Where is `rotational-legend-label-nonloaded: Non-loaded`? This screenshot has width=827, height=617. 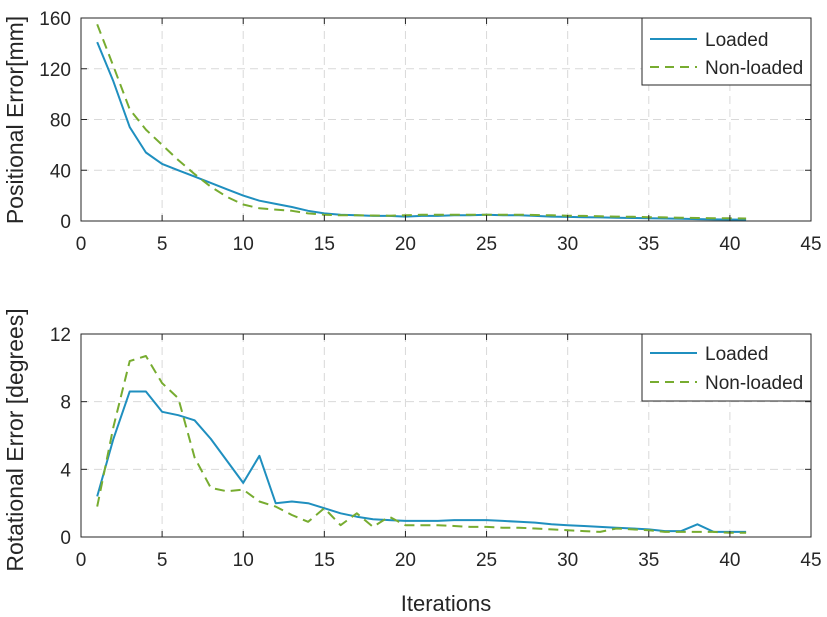 rotational-legend-label-nonloaded: Non-loaded is located at coordinates (754, 383).